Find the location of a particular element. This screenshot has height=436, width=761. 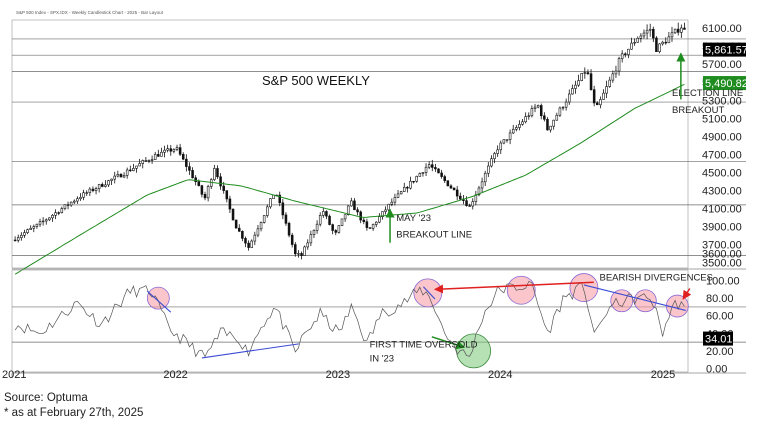

oscillator-value-label: 34.01 is located at coordinates (719, 340).